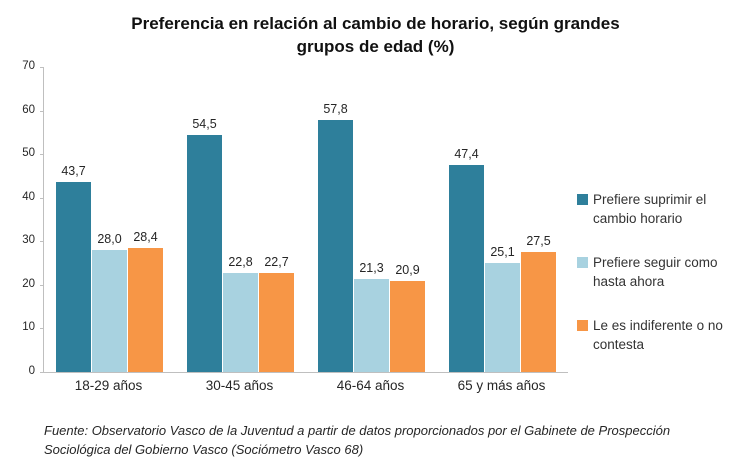 This screenshot has height=469, width=751. What do you see at coordinates (538, 241) in the screenshot?
I see `bar-value-label: 27,5` at bounding box center [538, 241].